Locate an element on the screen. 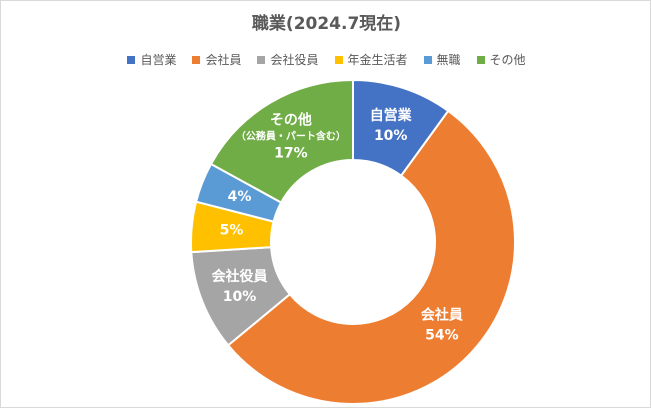 This screenshot has height=408, width=651. data-label: 自営業 10% is located at coordinates (391, 125).